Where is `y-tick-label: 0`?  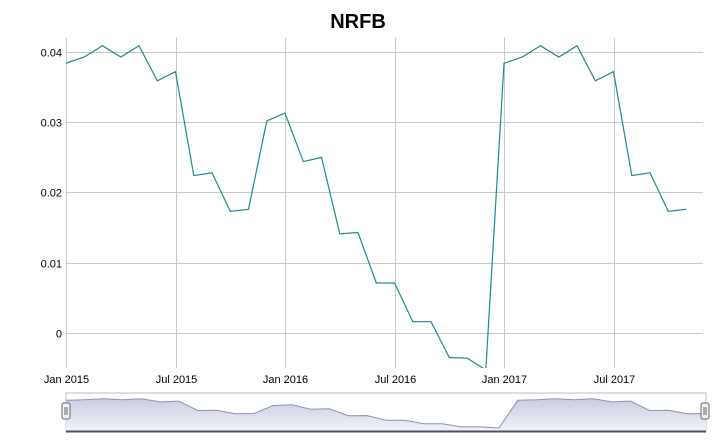
y-tick-label: 0 is located at coordinates (59, 335).